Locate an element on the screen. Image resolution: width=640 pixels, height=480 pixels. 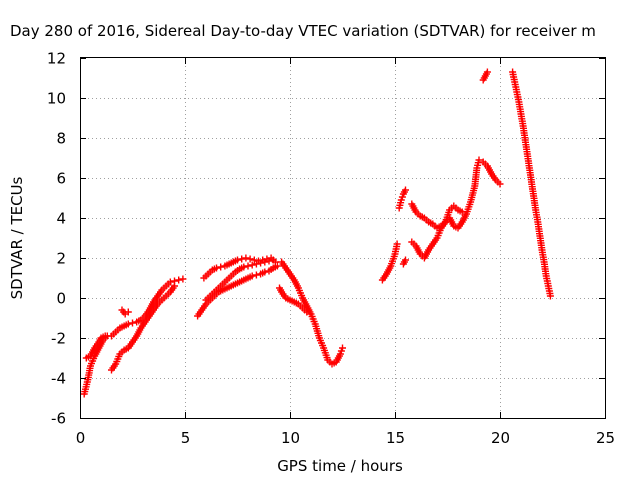
x-tick-label: 5 is located at coordinates (186, 438).